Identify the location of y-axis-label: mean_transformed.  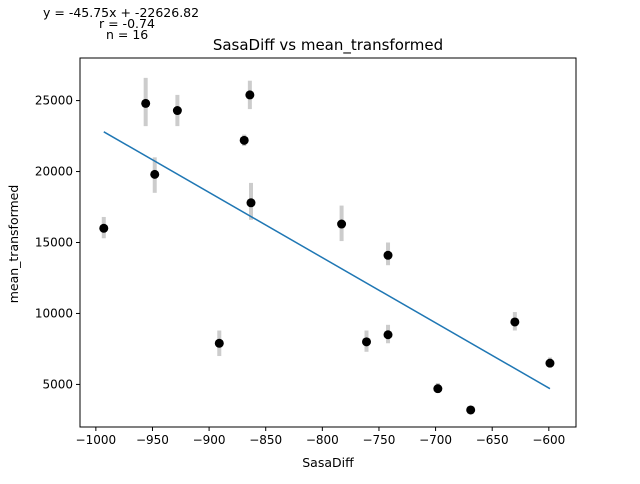
(13, 244).